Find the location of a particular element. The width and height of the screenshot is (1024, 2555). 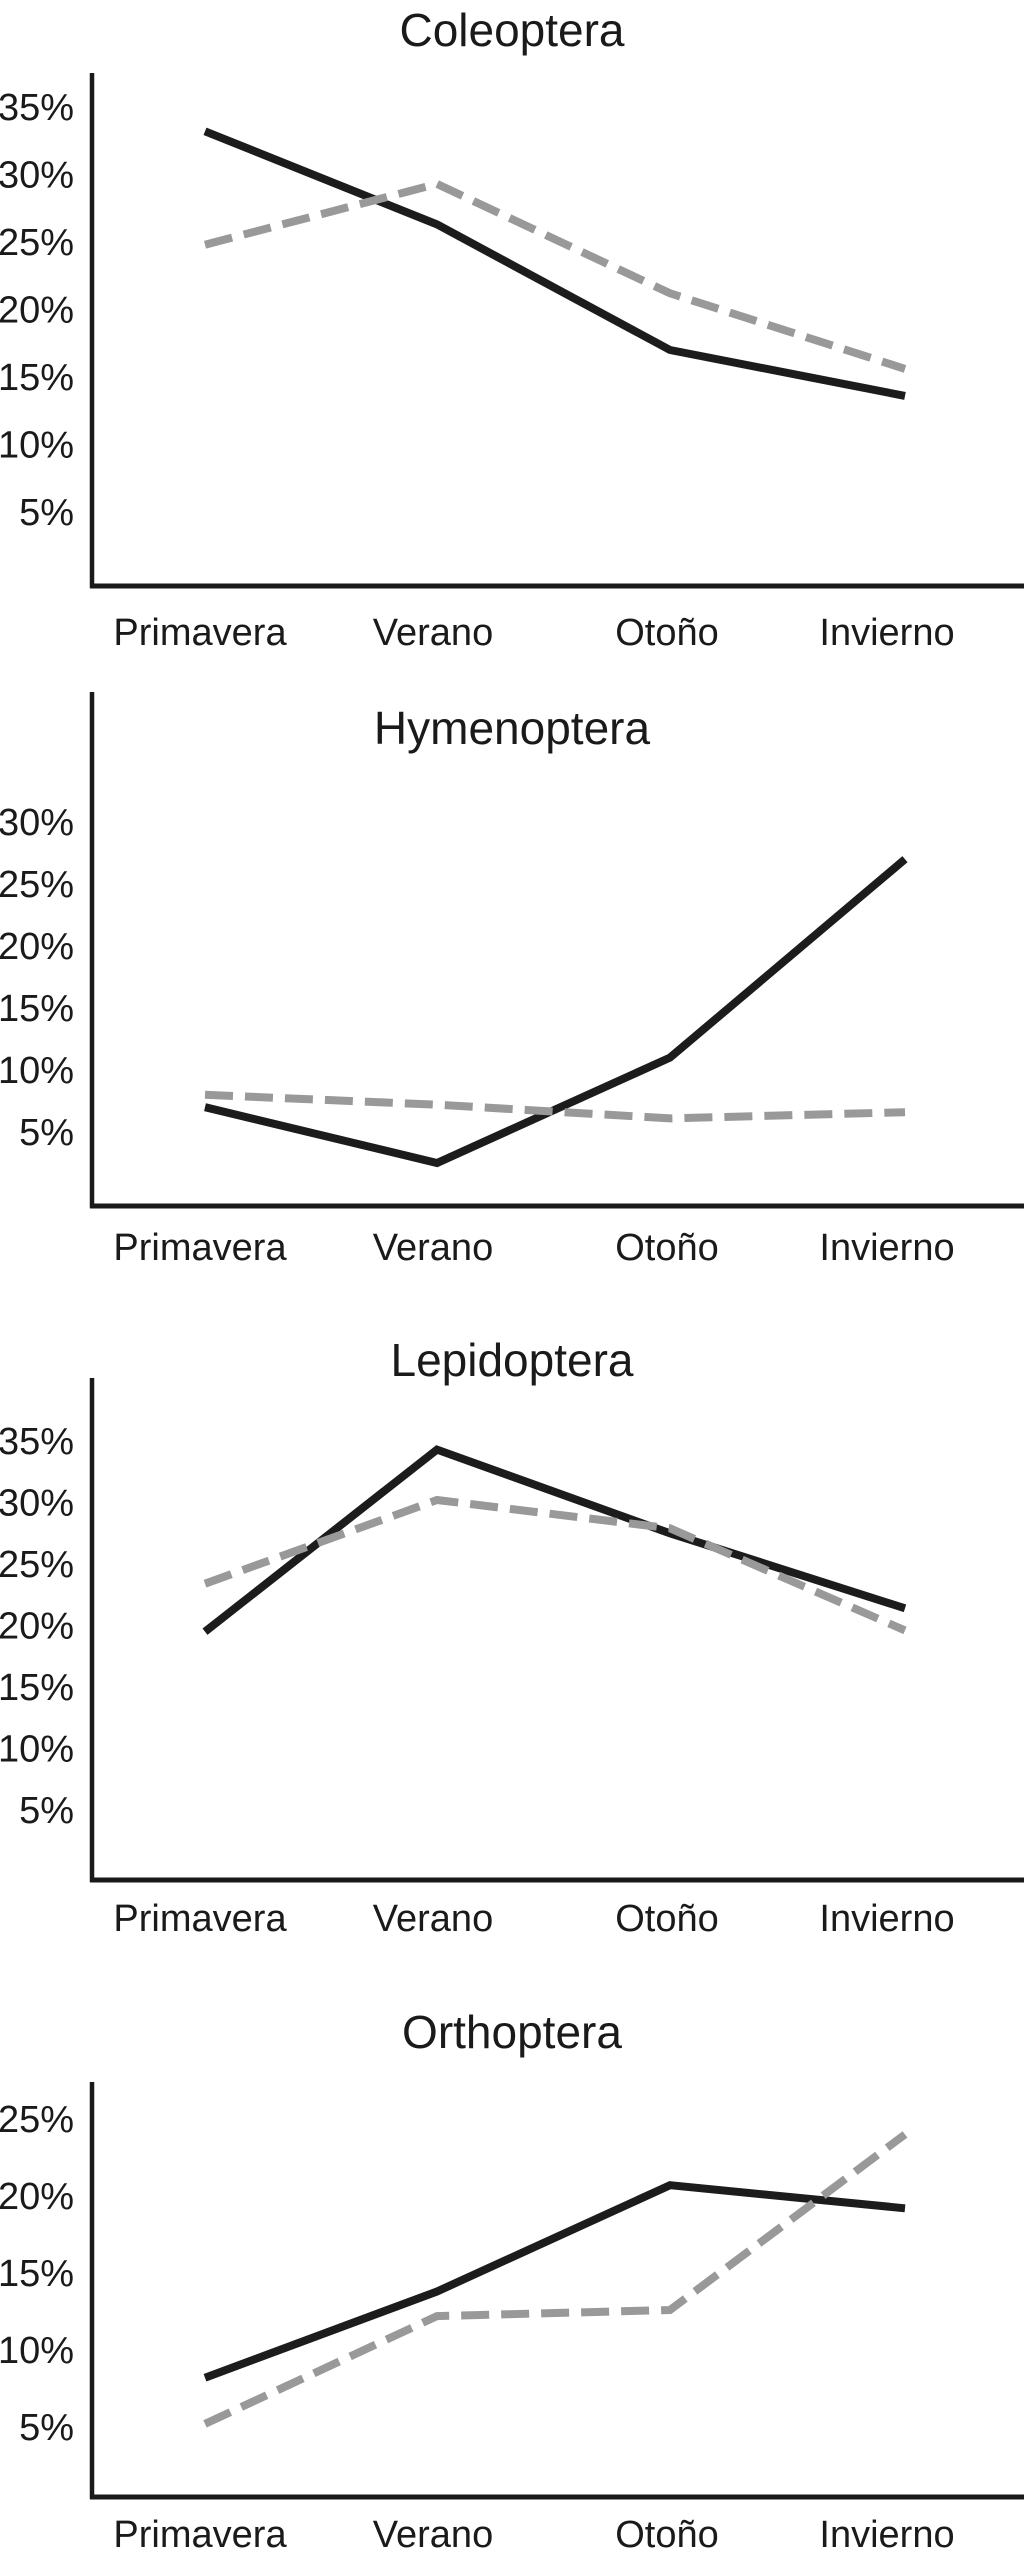

chart-title-hymenoptera: Hymenoptera is located at coordinates (512, 728).